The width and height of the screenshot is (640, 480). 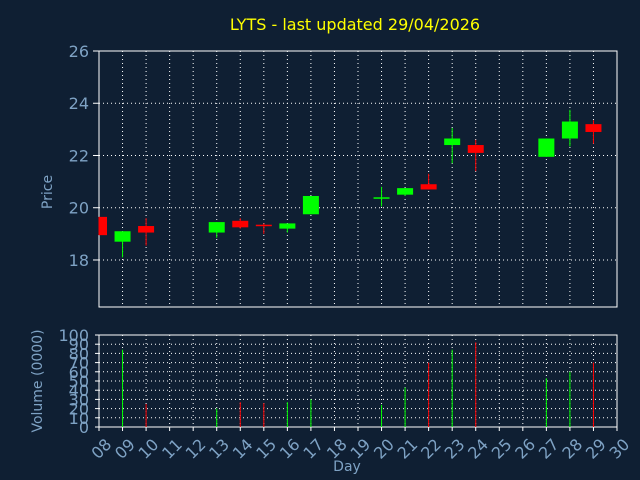 What do you see at coordinates (79, 155) in the screenshot?
I see `price-tick-label: 22` at bounding box center [79, 155].